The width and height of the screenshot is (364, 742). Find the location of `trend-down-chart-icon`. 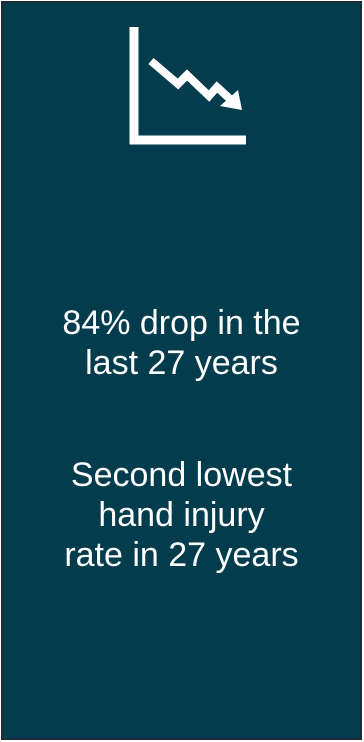

trend-down-chart-icon is located at coordinates (187, 86).